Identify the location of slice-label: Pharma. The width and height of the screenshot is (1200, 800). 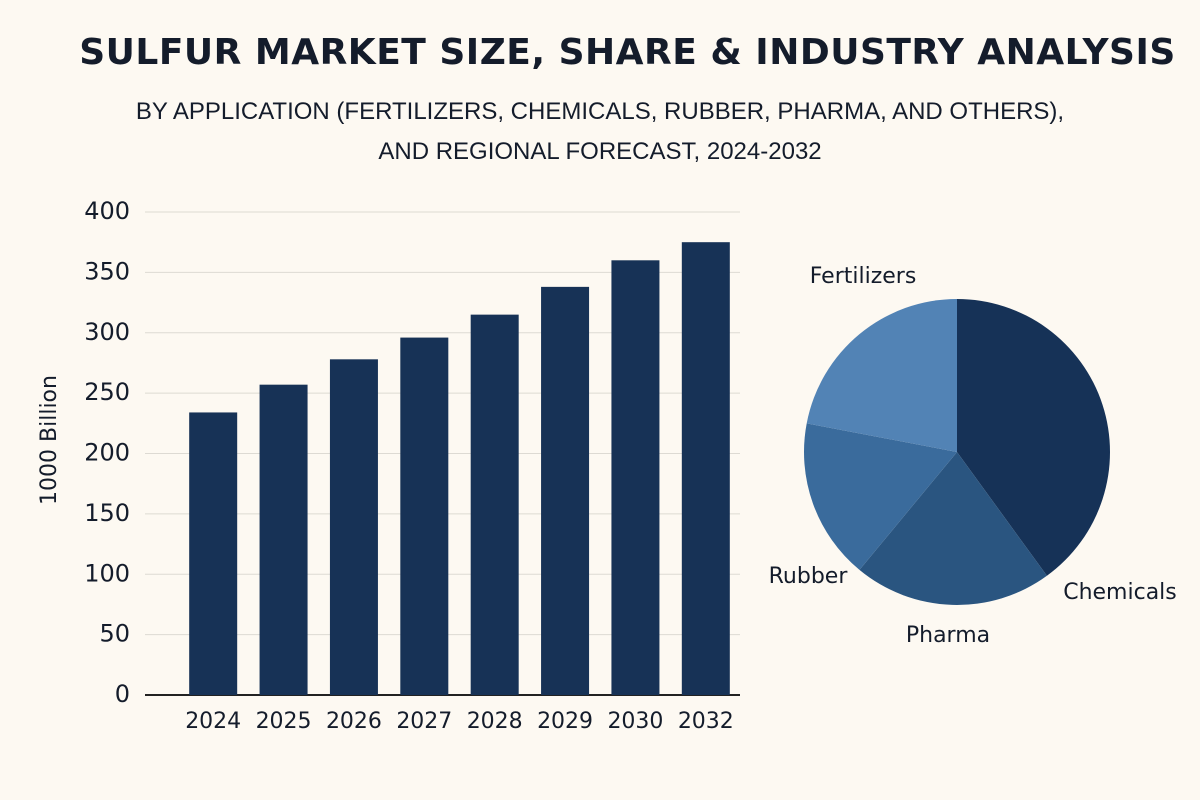
(948, 635).